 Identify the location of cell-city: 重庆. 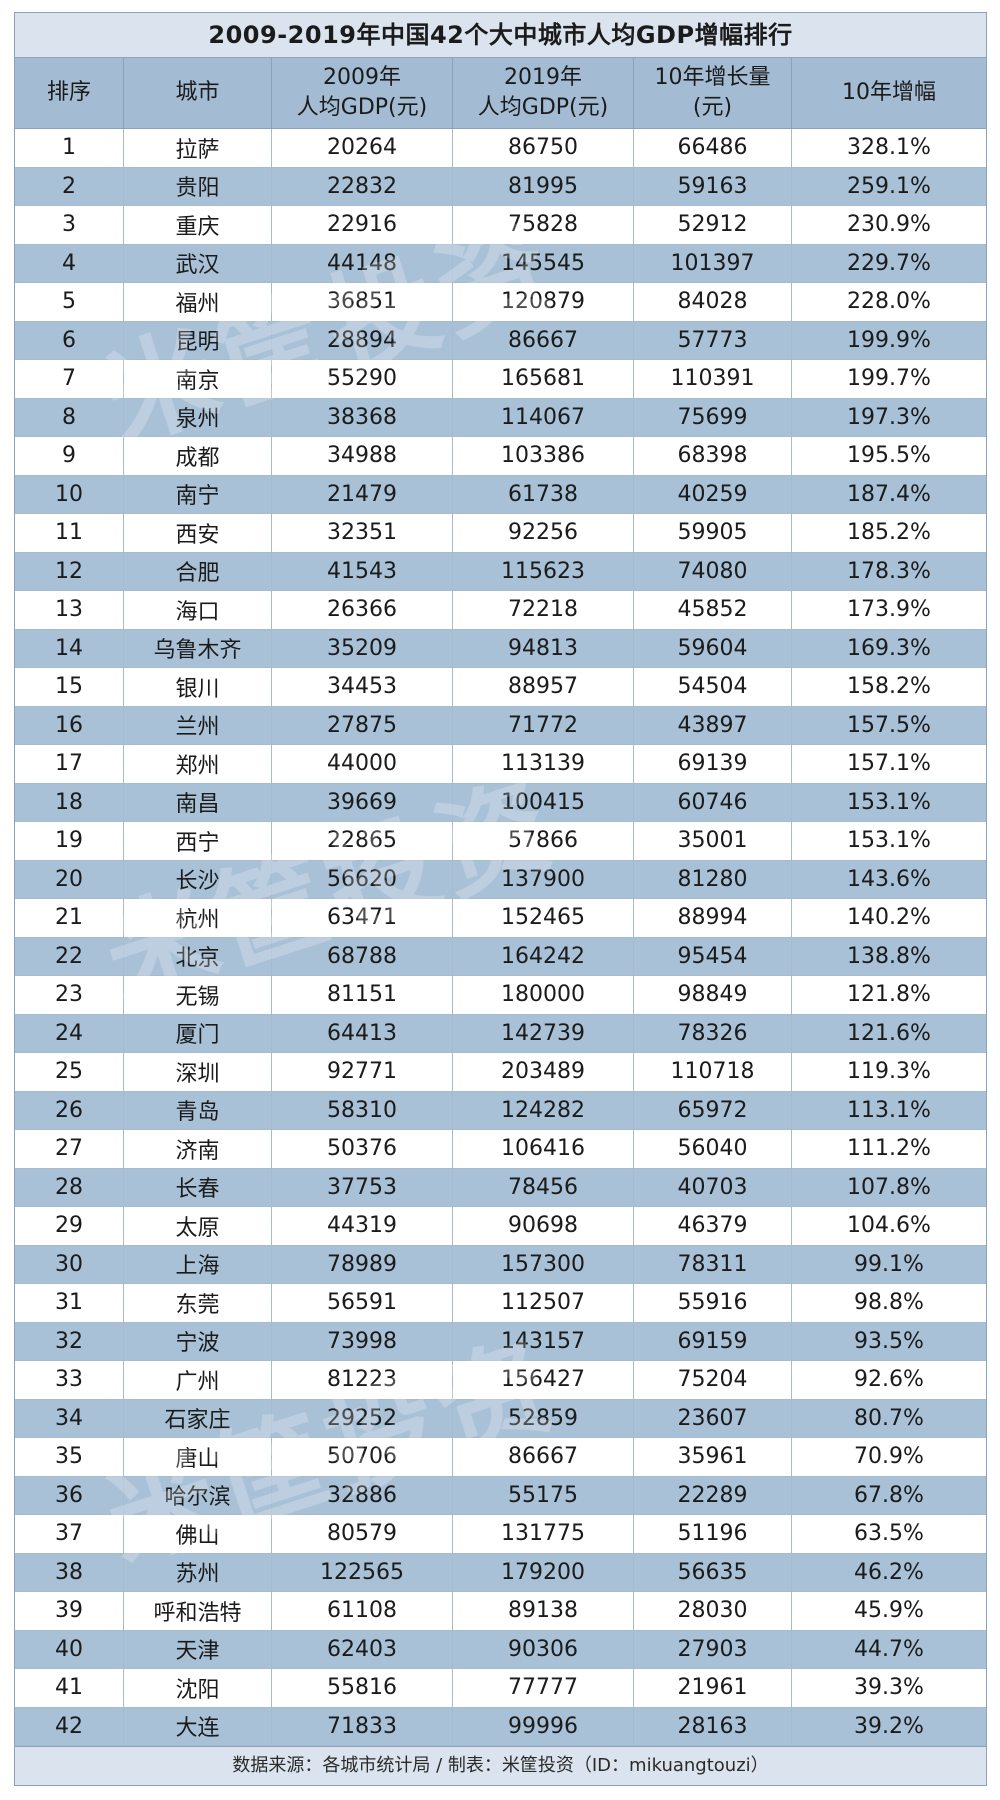
(198, 225).